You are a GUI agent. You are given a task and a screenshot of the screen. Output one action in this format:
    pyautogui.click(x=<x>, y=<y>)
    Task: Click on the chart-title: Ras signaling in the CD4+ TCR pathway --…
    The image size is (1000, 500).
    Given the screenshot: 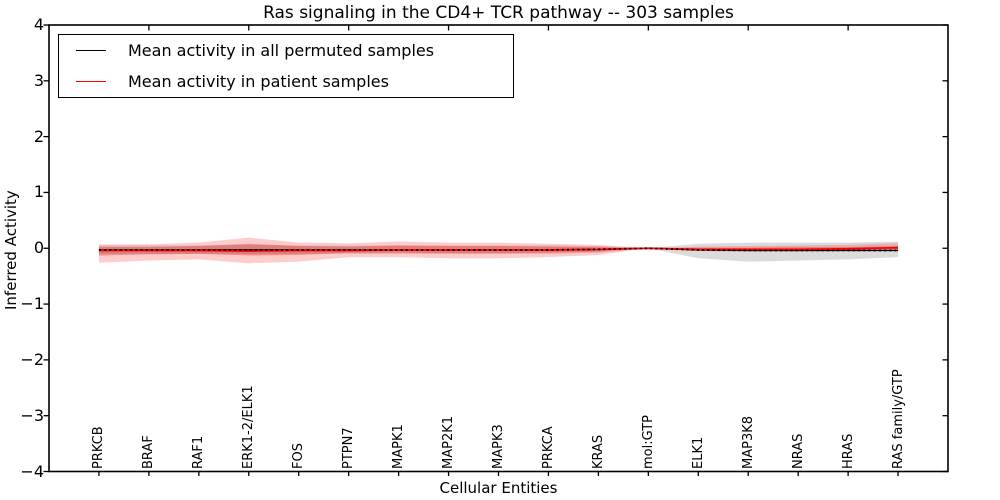 What is the action you would take?
    pyautogui.click(x=498, y=13)
    